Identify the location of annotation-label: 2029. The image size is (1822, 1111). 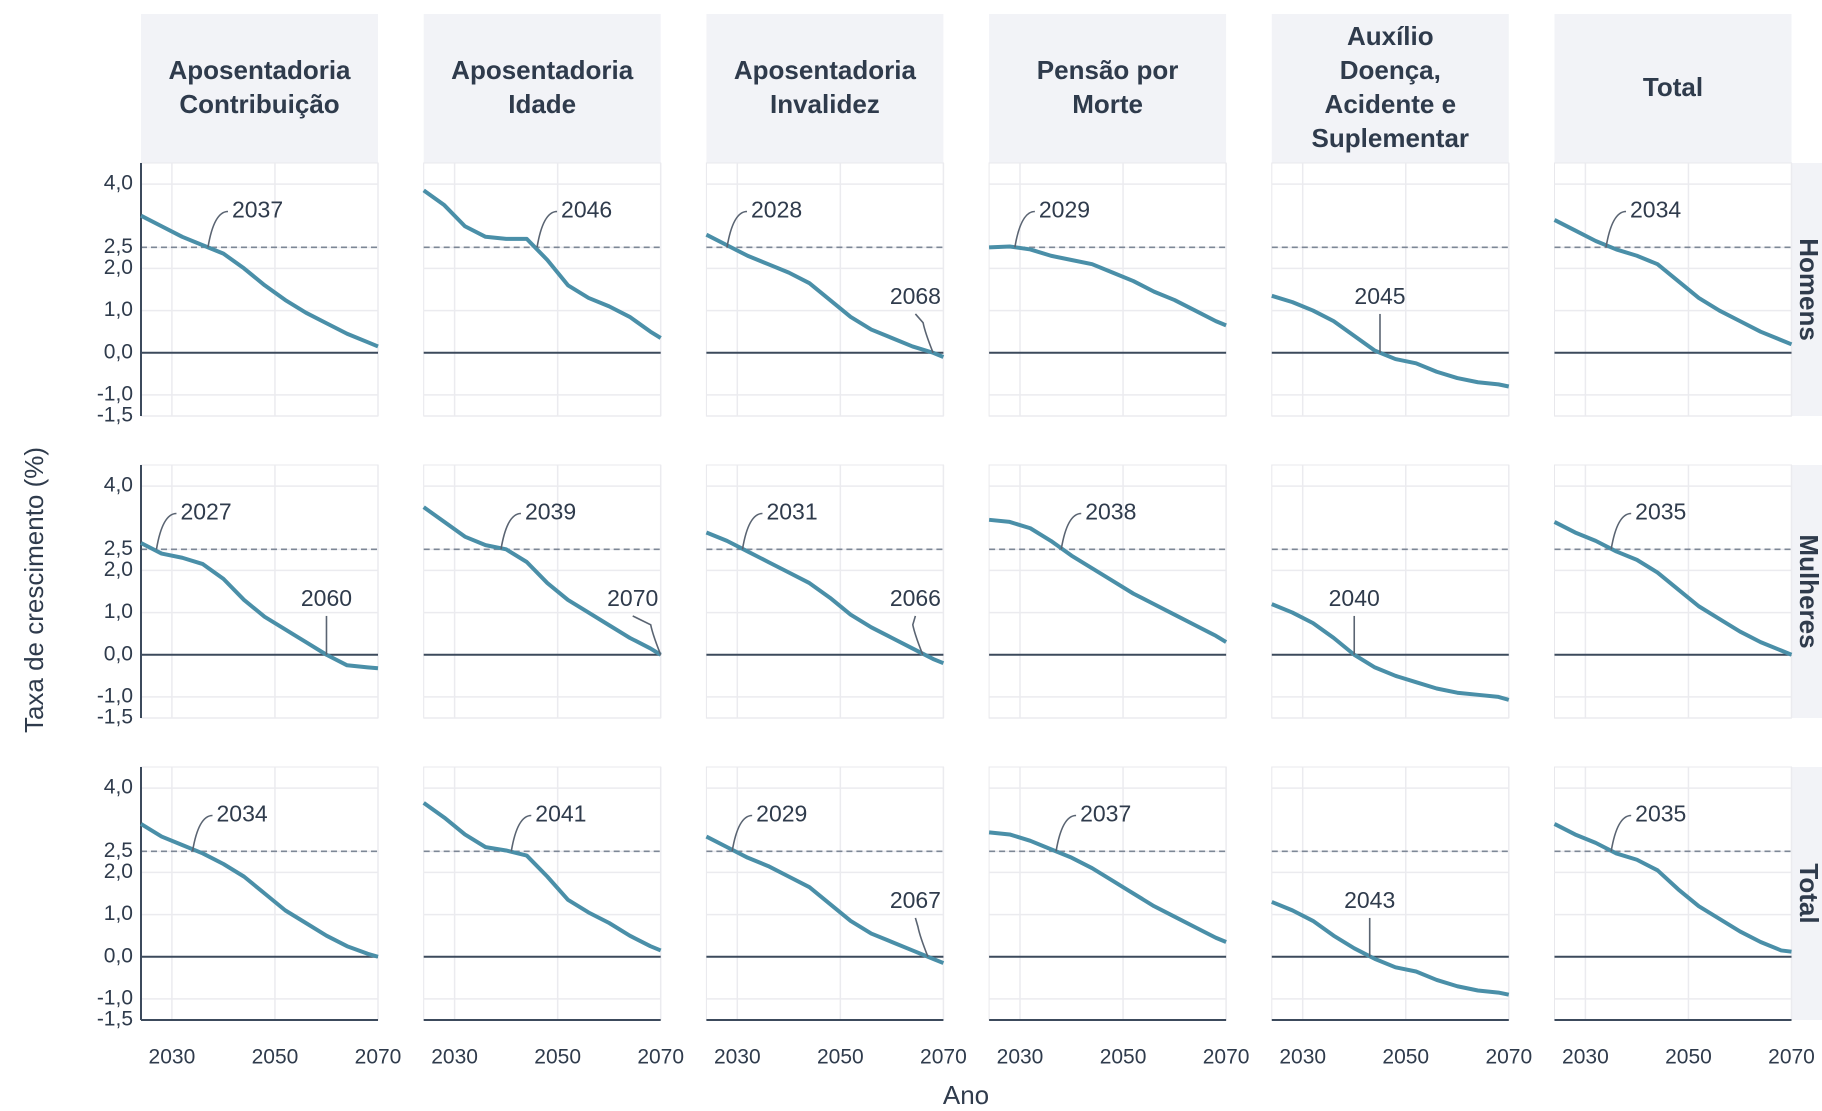
(1064, 210).